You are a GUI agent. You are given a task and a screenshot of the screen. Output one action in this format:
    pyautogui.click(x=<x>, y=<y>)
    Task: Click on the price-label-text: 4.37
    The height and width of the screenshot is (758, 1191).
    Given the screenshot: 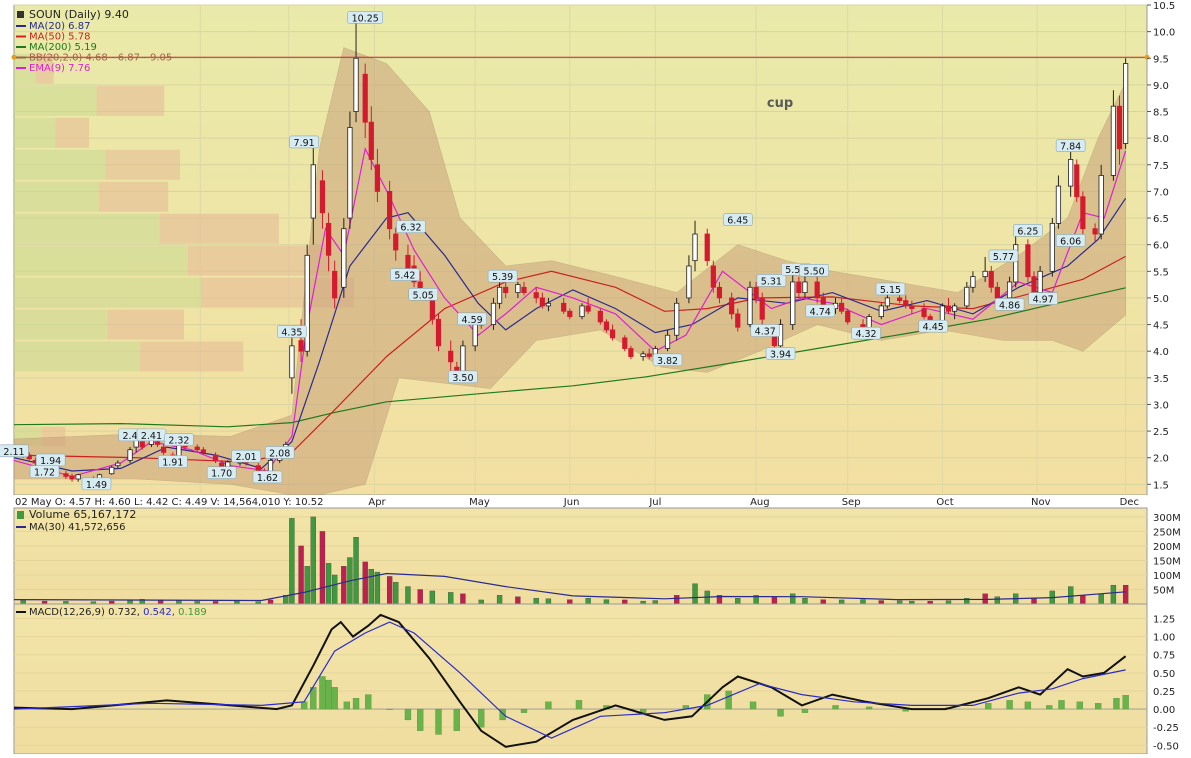 What is the action you would take?
    pyautogui.click(x=765, y=331)
    